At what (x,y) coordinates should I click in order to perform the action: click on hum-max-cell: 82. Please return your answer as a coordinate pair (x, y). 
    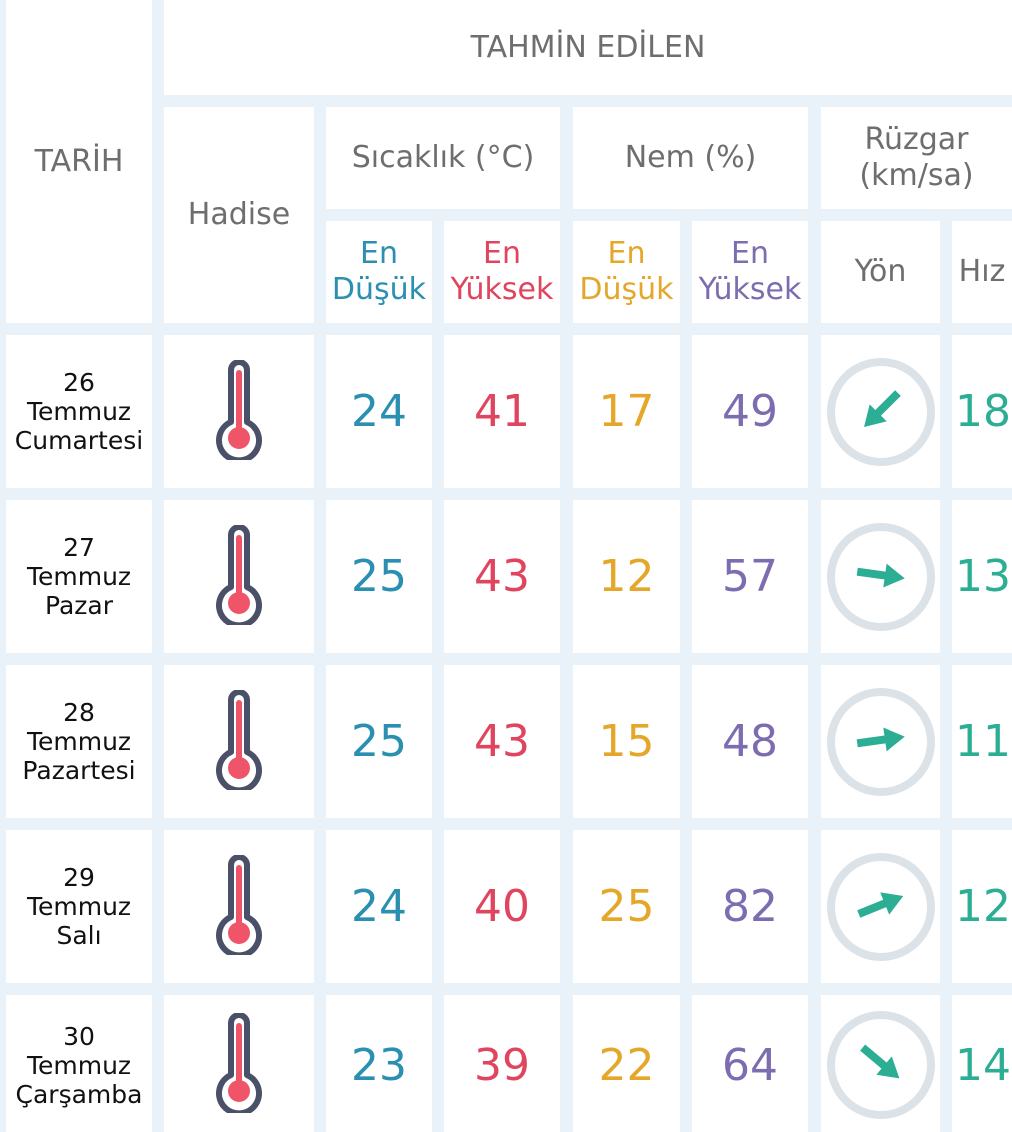
    Looking at the image, I should click on (750, 906).